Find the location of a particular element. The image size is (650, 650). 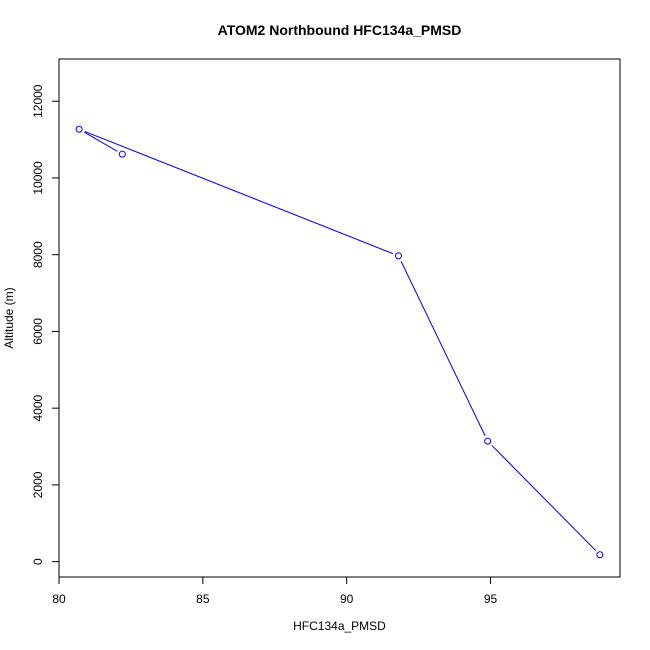

y-axis-label: Altitude (m) is located at coordinates (9, 317).